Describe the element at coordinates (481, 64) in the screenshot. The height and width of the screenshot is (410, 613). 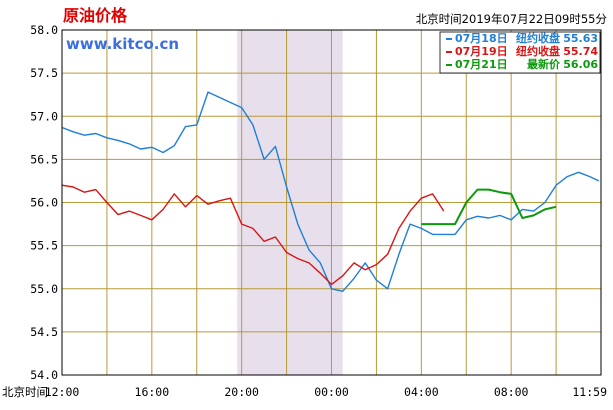
I see `legend-date: 07月21日` at that location.